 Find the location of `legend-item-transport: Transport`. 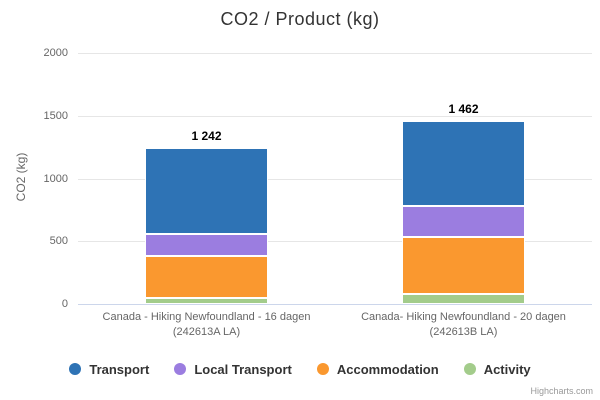

legend-item-transport: Transport is located at coordinates (109, 369).